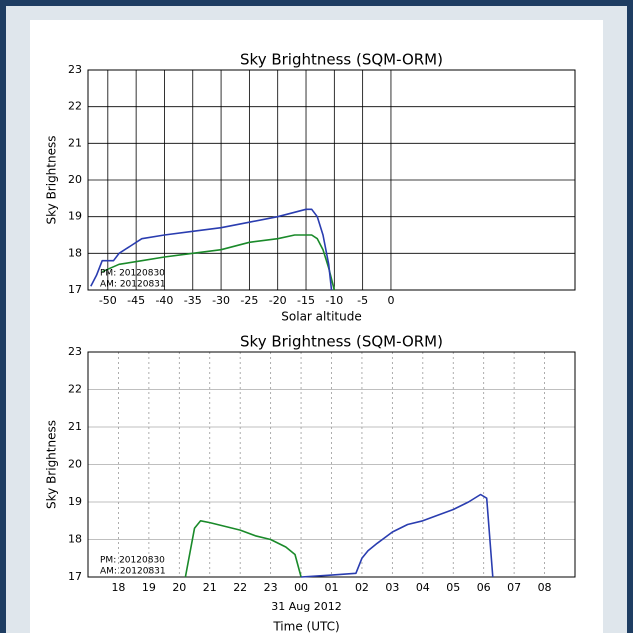 The width and height of the screenshot is (633, 633). What do you see at coordinates (271, 587) in the screenshot?
I see `x-tick-label: 23` at bounding box center [271, 587].